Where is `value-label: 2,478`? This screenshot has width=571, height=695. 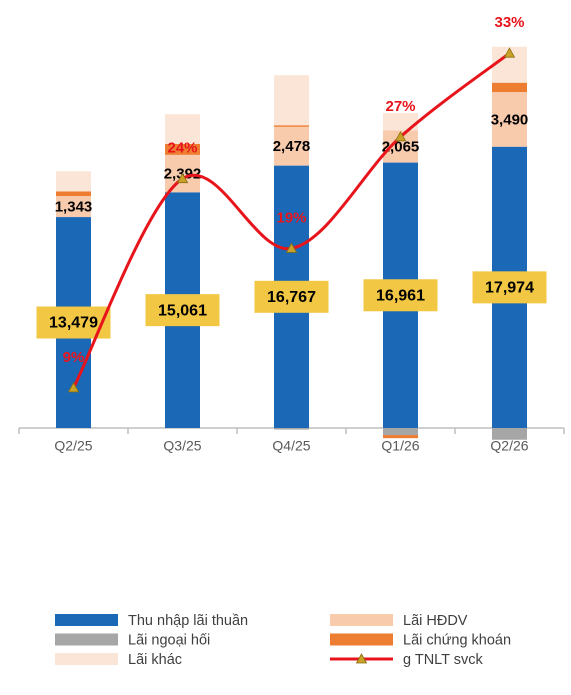 value-label: 2,478 is located at coordinates (292, 146).